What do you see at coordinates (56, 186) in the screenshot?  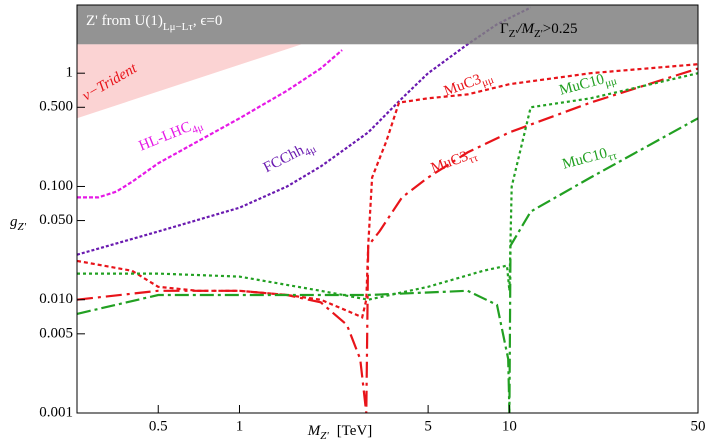 I see `y-tick-label: 0.100` at bounding box center [56, 186].